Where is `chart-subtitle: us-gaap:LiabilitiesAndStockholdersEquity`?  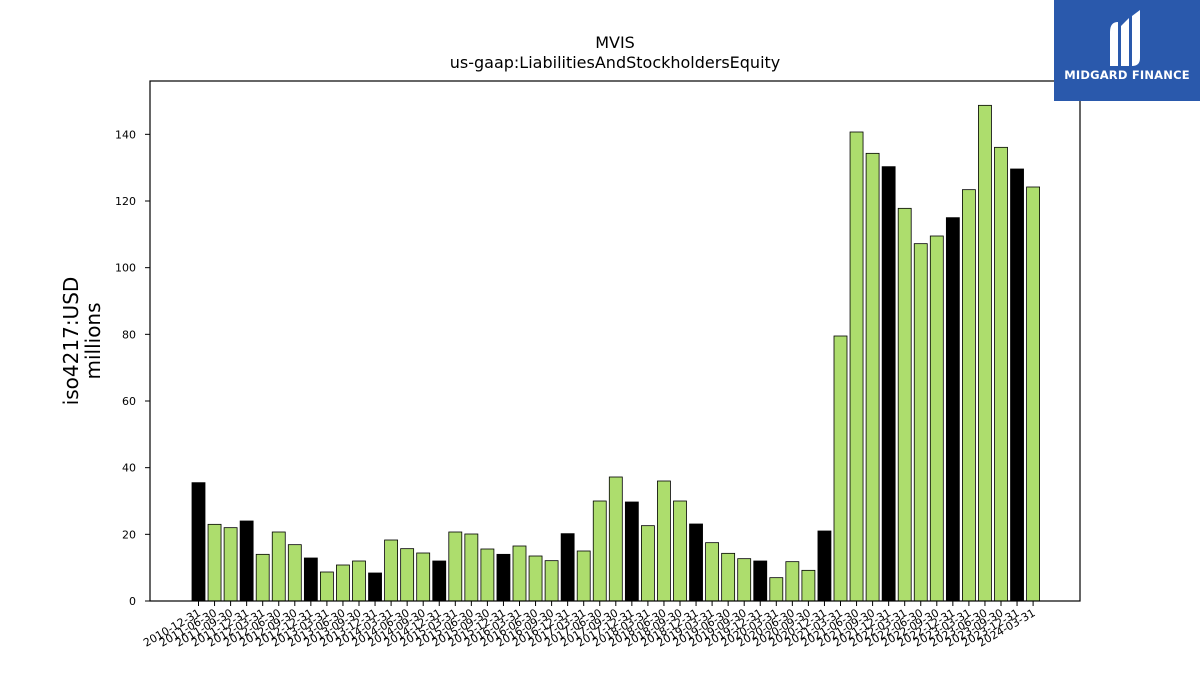 chart-subtitle: us-gaap:LiabilitiesAndStockholdersEquity is located at coordinates (615, 62).